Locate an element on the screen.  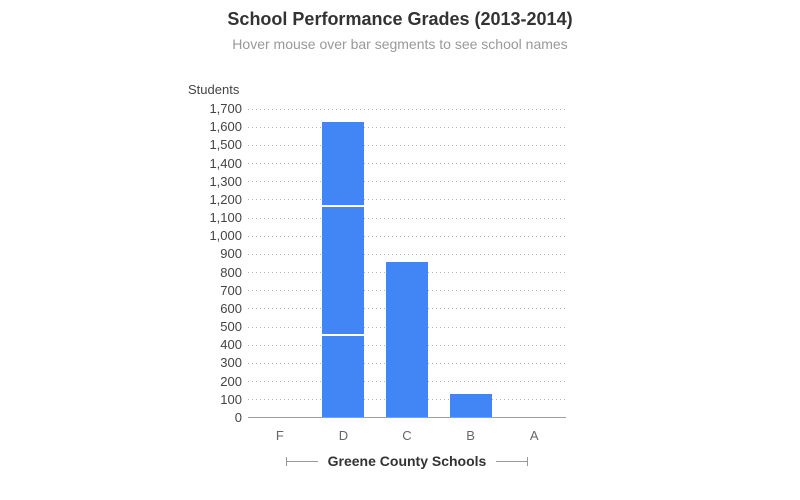
bracket-right-tick-icon is located at coordinates (528, 461).